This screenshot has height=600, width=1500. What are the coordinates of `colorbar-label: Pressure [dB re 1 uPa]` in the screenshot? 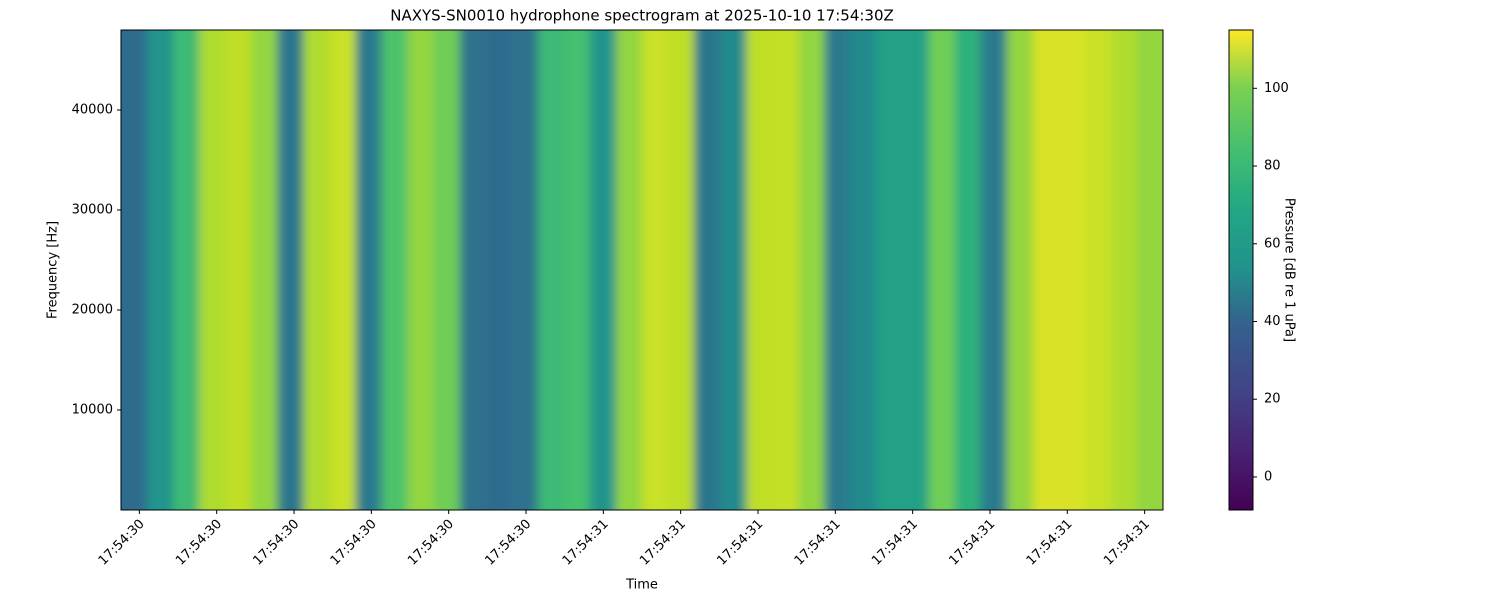 It's located at (1289, 270).